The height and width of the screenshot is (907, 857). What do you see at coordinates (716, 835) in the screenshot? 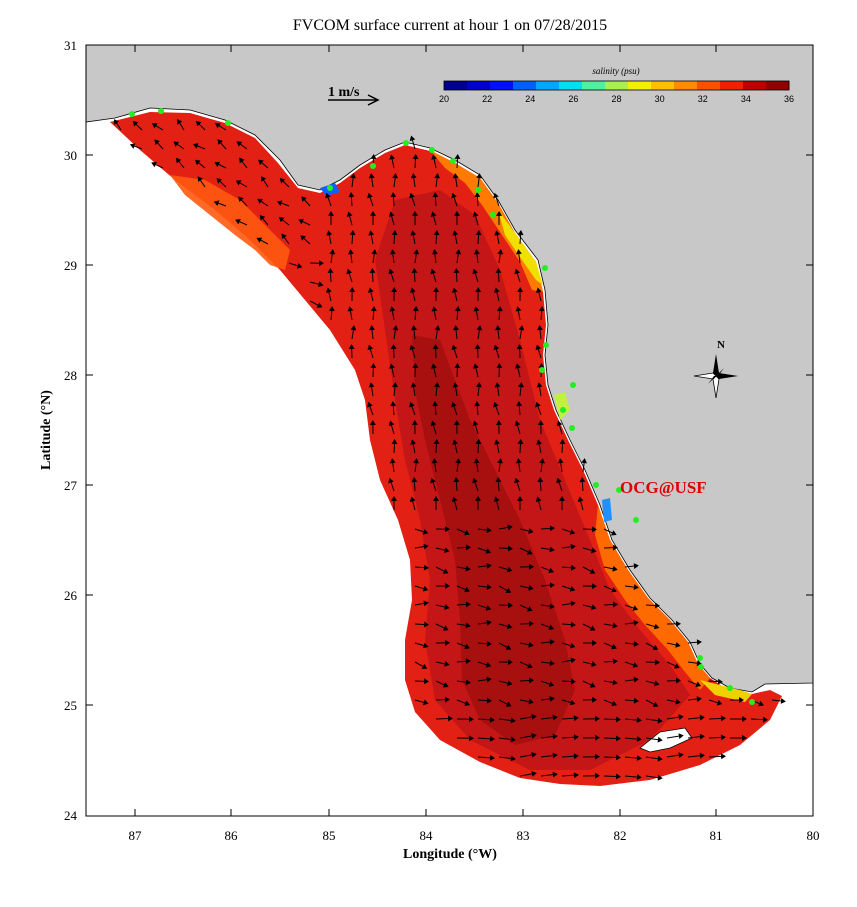
I see `lon-tick-label: 81` at bounding box center [716, 835].